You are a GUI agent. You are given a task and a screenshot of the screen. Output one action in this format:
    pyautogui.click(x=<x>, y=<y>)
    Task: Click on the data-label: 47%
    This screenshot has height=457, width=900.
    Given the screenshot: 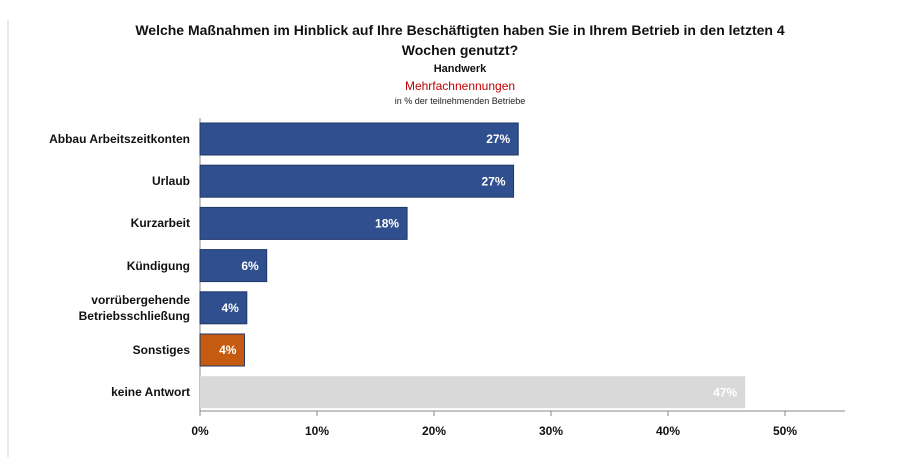 What is the action you would take?
    pyautogui.click(x=725, y=392)
    